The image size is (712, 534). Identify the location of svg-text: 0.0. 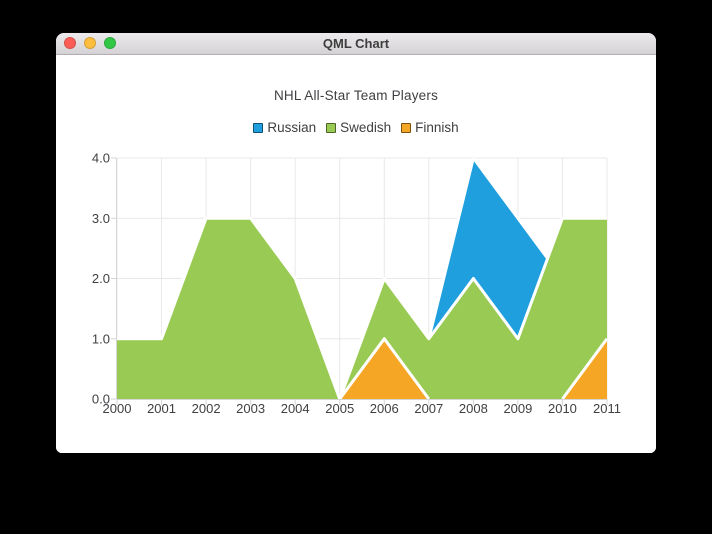
(101, 399).